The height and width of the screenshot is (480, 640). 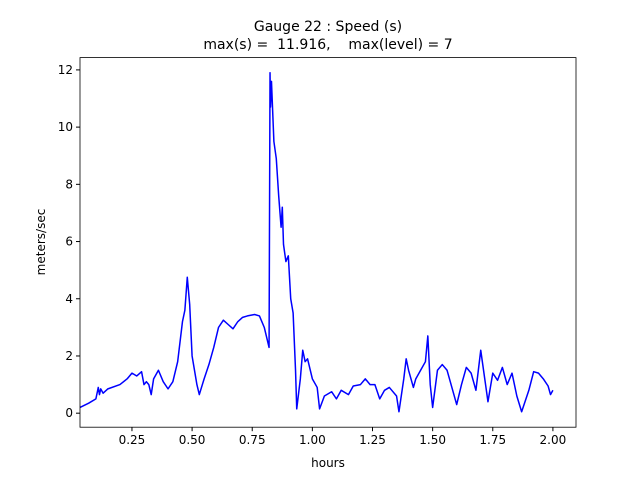 I want to click on chart-subtitle: max(s) = 11.916, max(level) = 7, so click(x=327, y=45).